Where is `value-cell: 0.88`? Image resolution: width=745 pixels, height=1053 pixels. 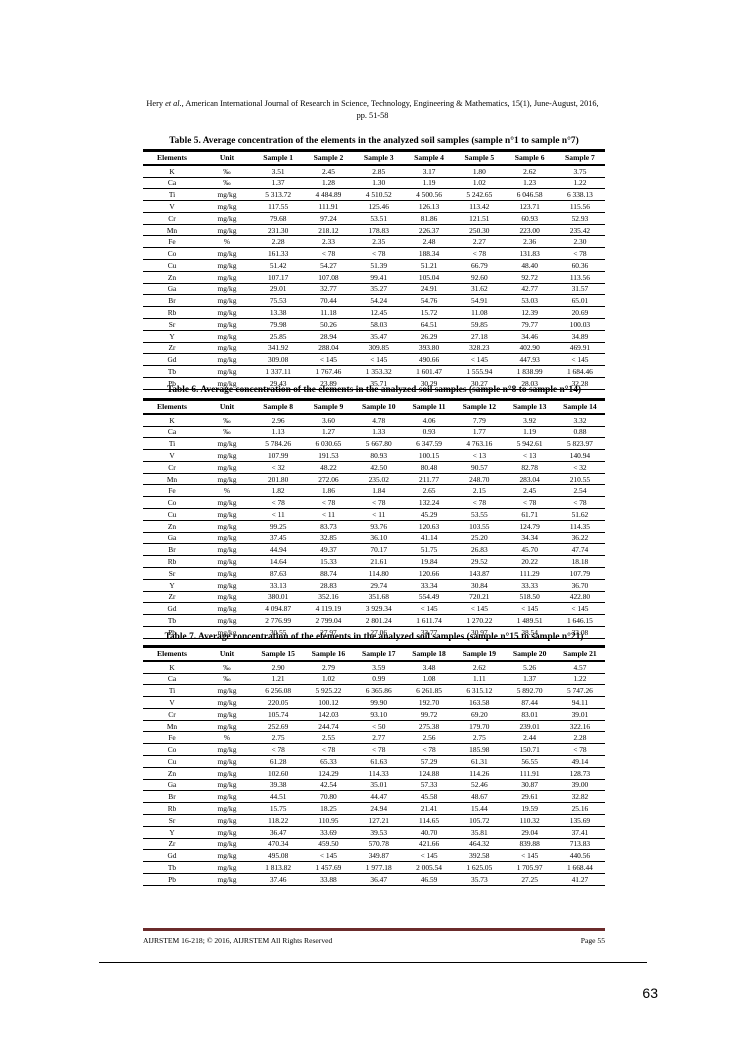 value-cell: 0.88 is located at coordinates (580, 432).